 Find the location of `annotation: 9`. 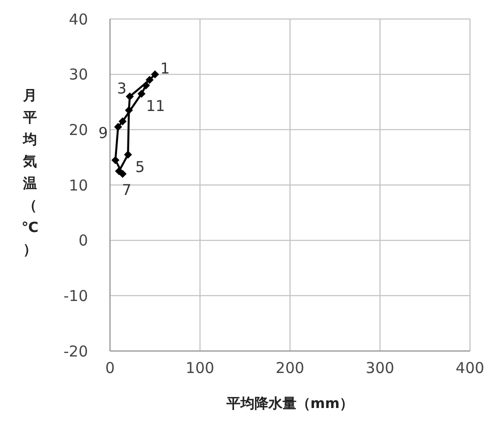

annotation: 9 is located at coordinates (103, 133).